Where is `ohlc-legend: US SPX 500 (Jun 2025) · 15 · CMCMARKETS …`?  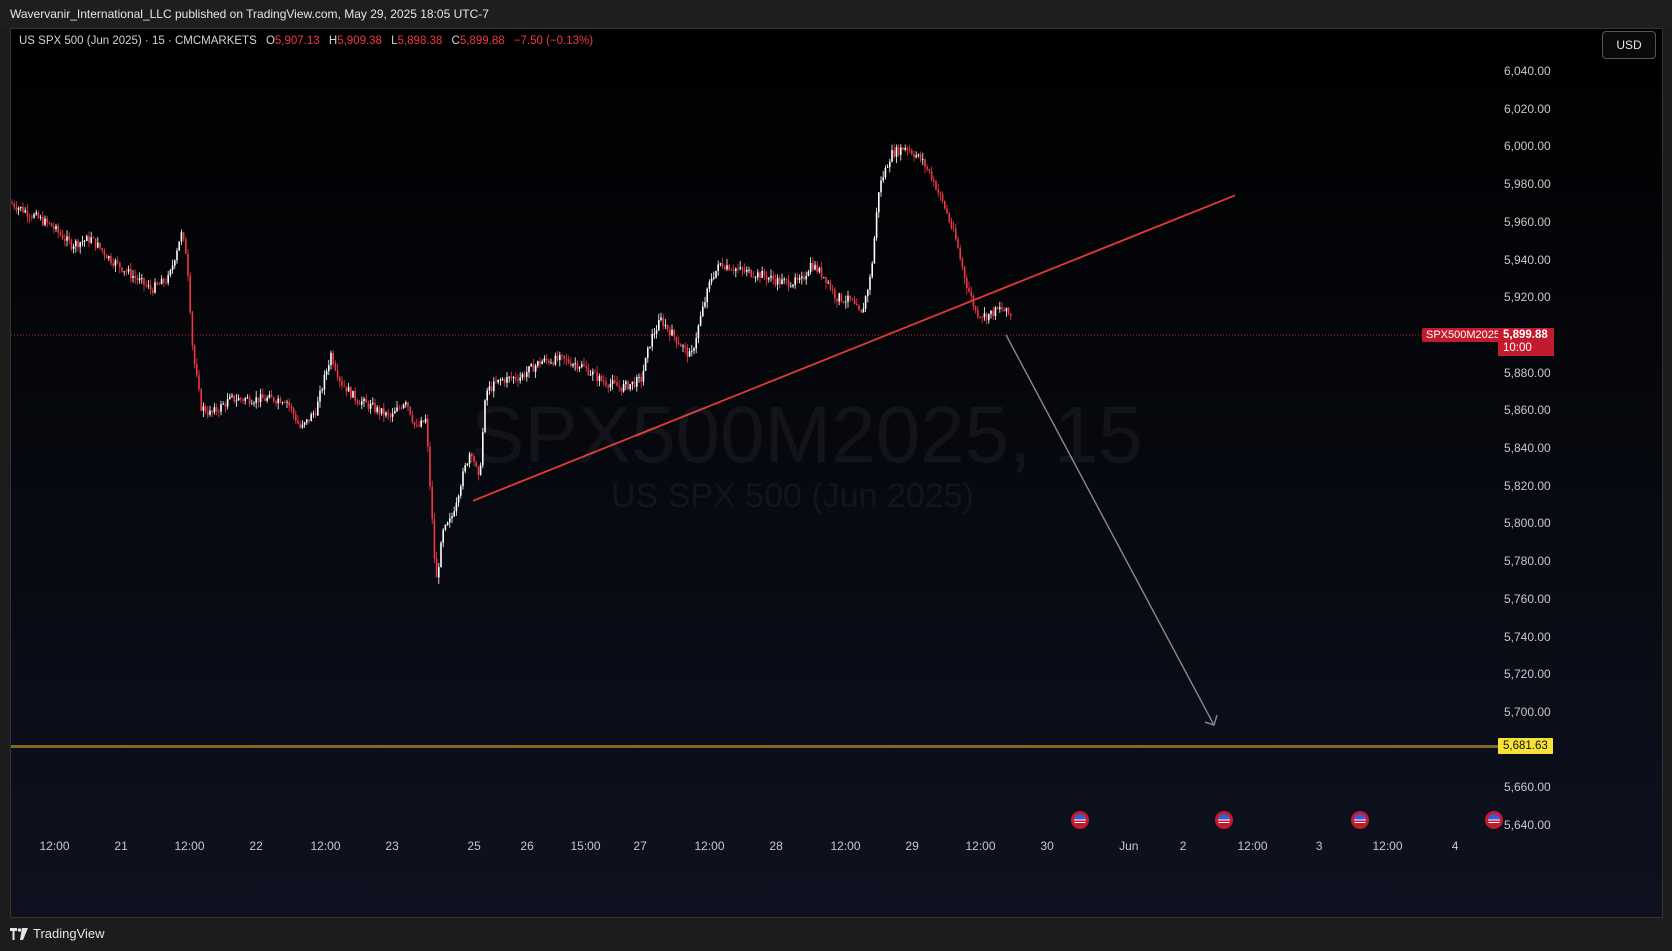 ohlc-legend: US SPX 500 (Jun 2025) · 15 · CMCMARKETS … is located at coordinates (306, 41).